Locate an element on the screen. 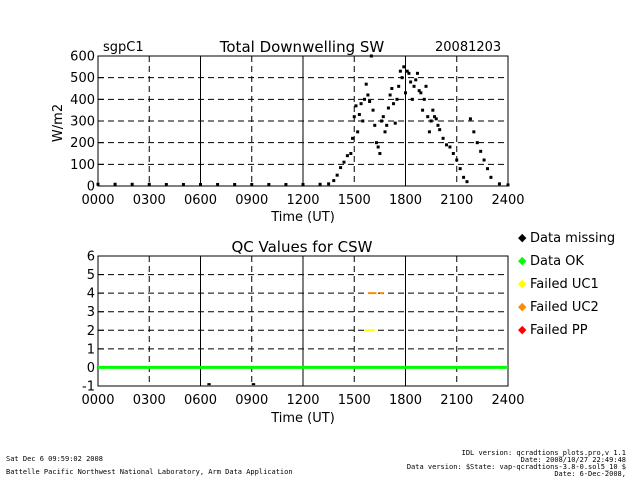 The image size is (640, 480). qc-x-tick-label: 0300 is located at coordinates (149, 400).